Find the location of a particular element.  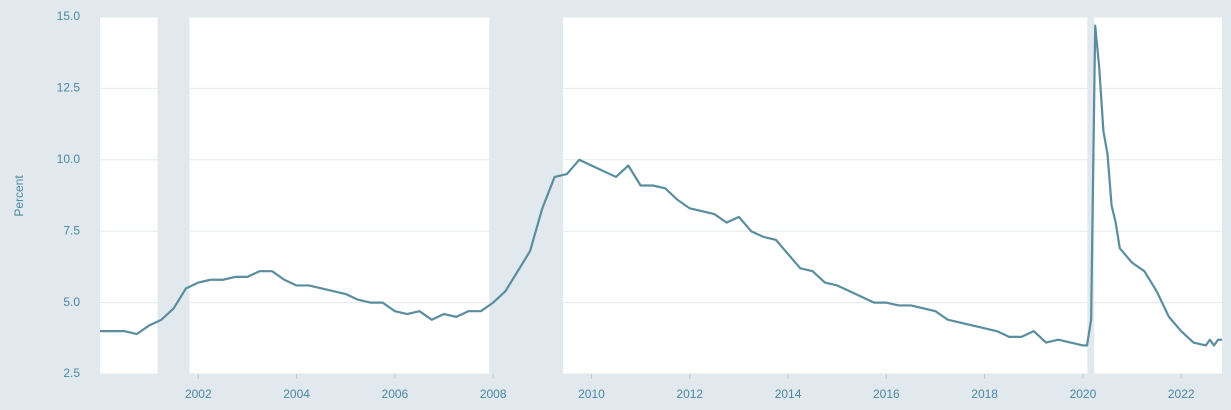

x-tick-label: 2006 is located at coordinates (395, 394).